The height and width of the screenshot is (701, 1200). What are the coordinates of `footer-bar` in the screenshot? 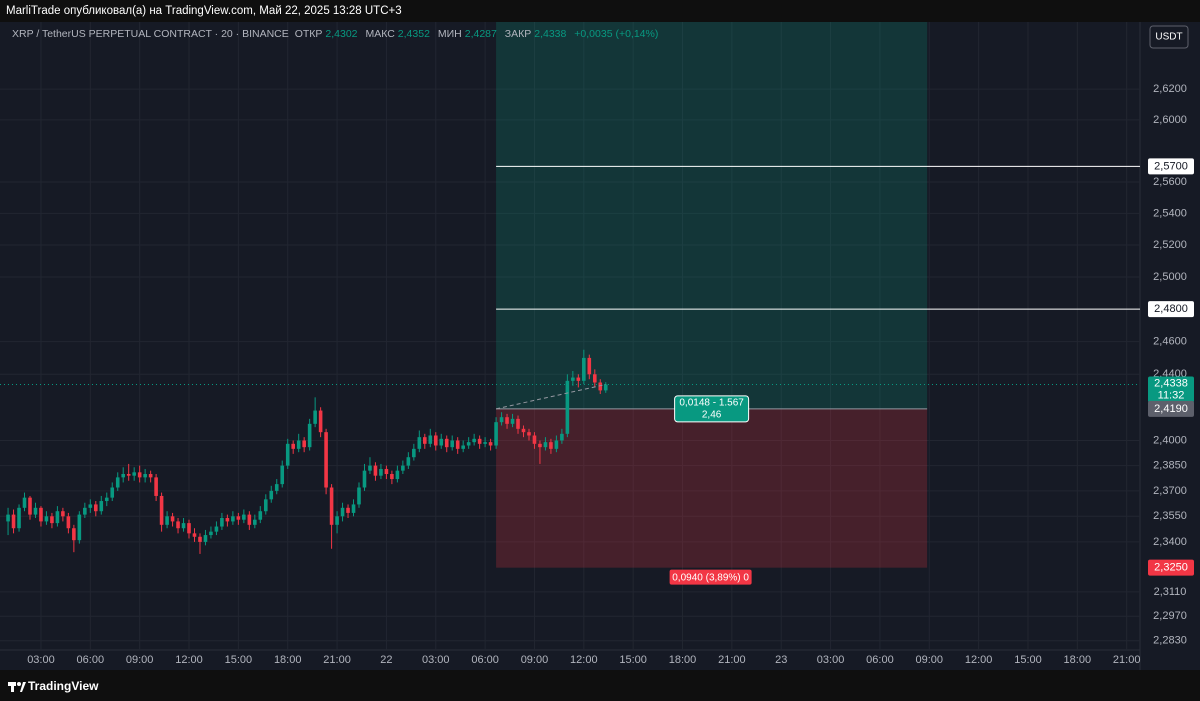 It's located at (600, 685).